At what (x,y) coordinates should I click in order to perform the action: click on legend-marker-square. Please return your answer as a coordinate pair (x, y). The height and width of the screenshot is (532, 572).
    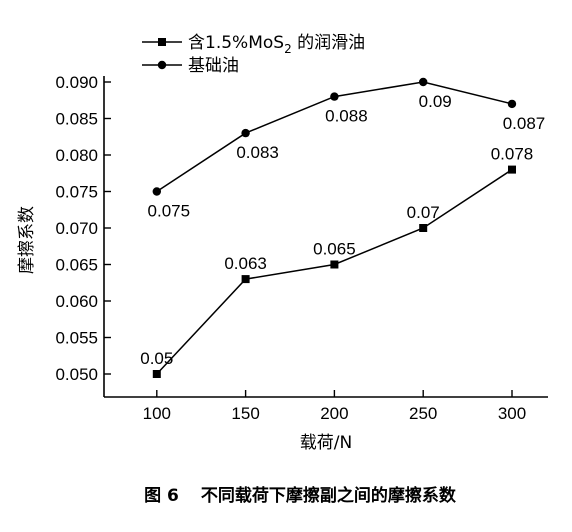
    Looking at the image, I should click on (162, 42).